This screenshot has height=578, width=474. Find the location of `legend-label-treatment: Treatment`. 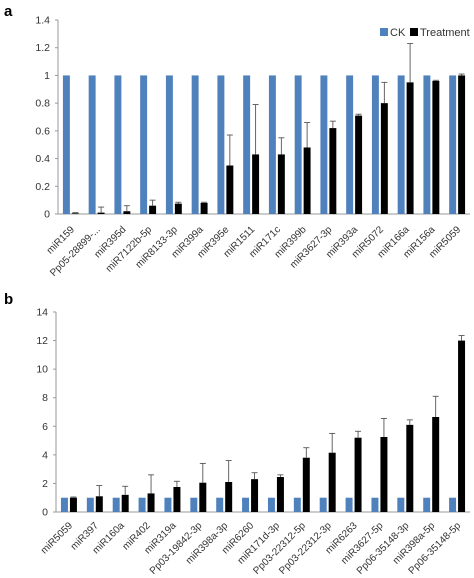

legend-label-treatment: Treatment is located at coordinates (445, 33).